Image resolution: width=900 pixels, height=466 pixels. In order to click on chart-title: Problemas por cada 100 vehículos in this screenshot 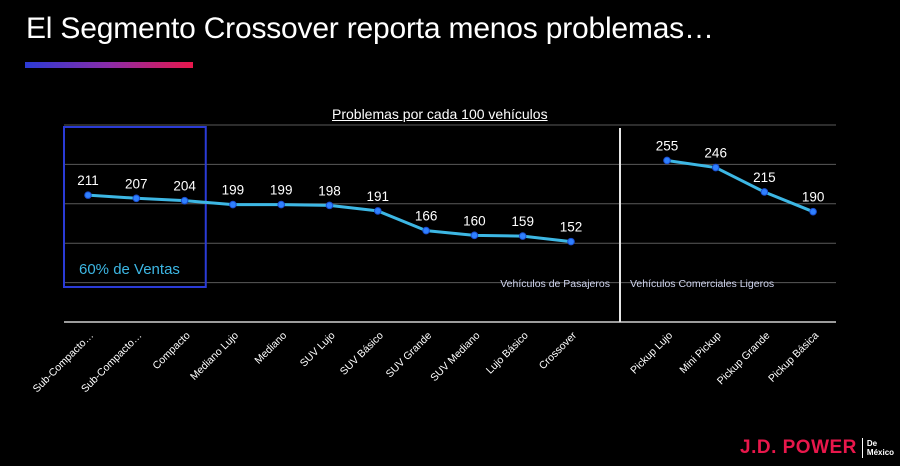, I will do `click(440, 114)`.